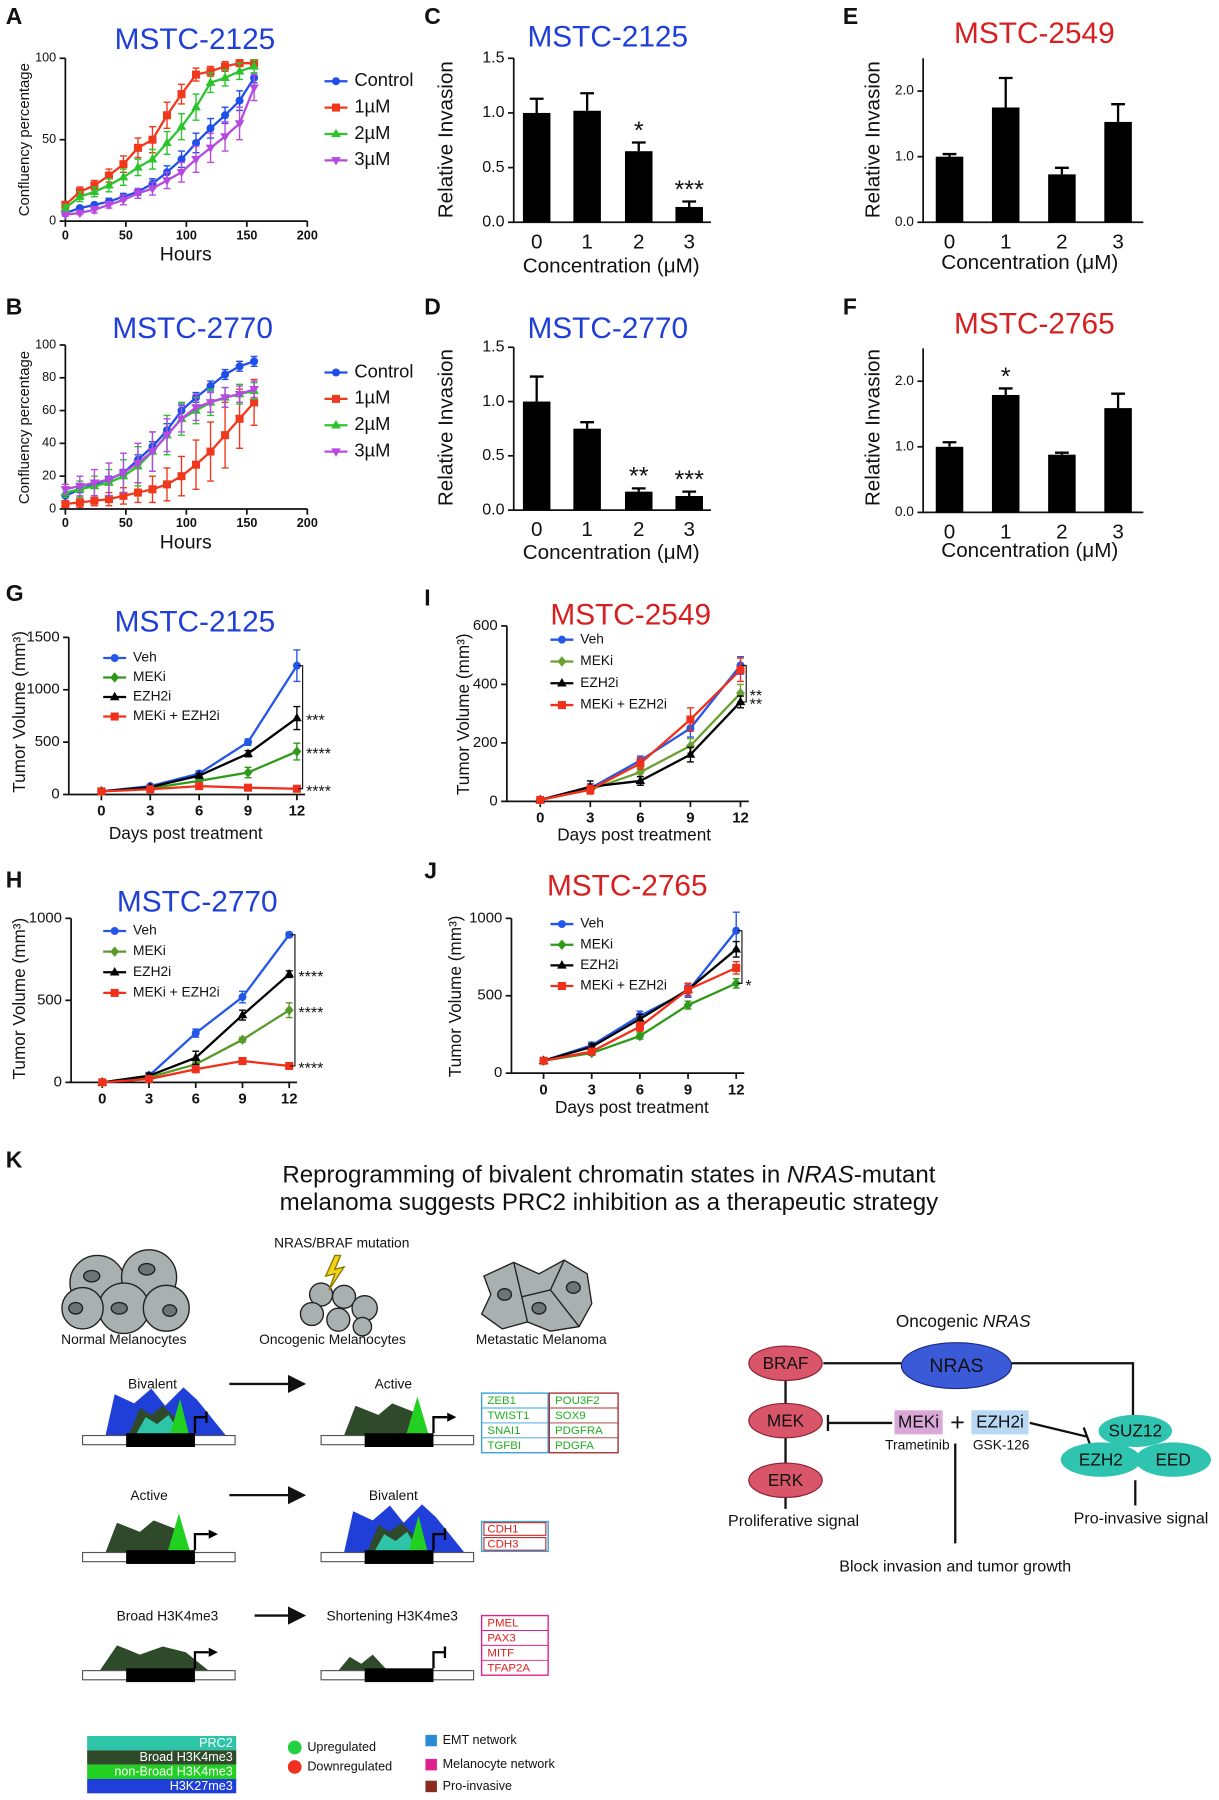 This screenshot has width=1219, height=1800. Describe the element at coordinates (184, 1001) in the screenshot. I see `axis-line` at that location.